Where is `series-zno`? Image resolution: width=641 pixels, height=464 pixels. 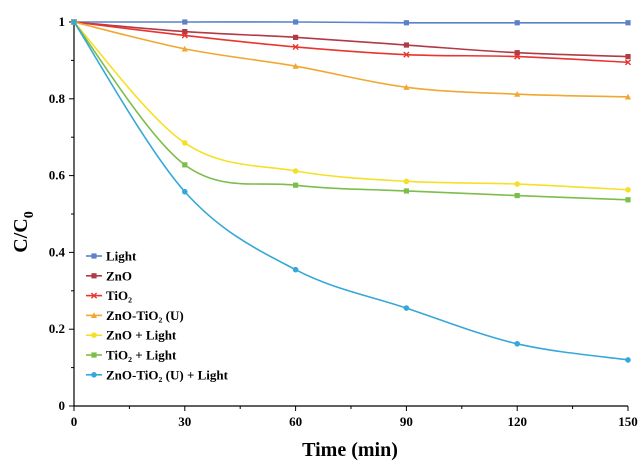
series-zno is located at coordinates (351, 39).